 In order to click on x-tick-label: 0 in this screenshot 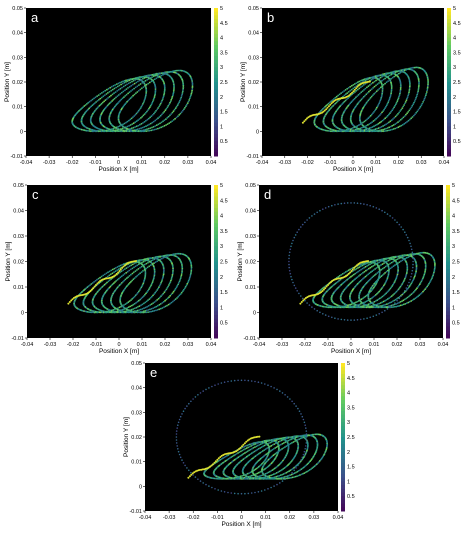, I will do `click(118, 163)`.